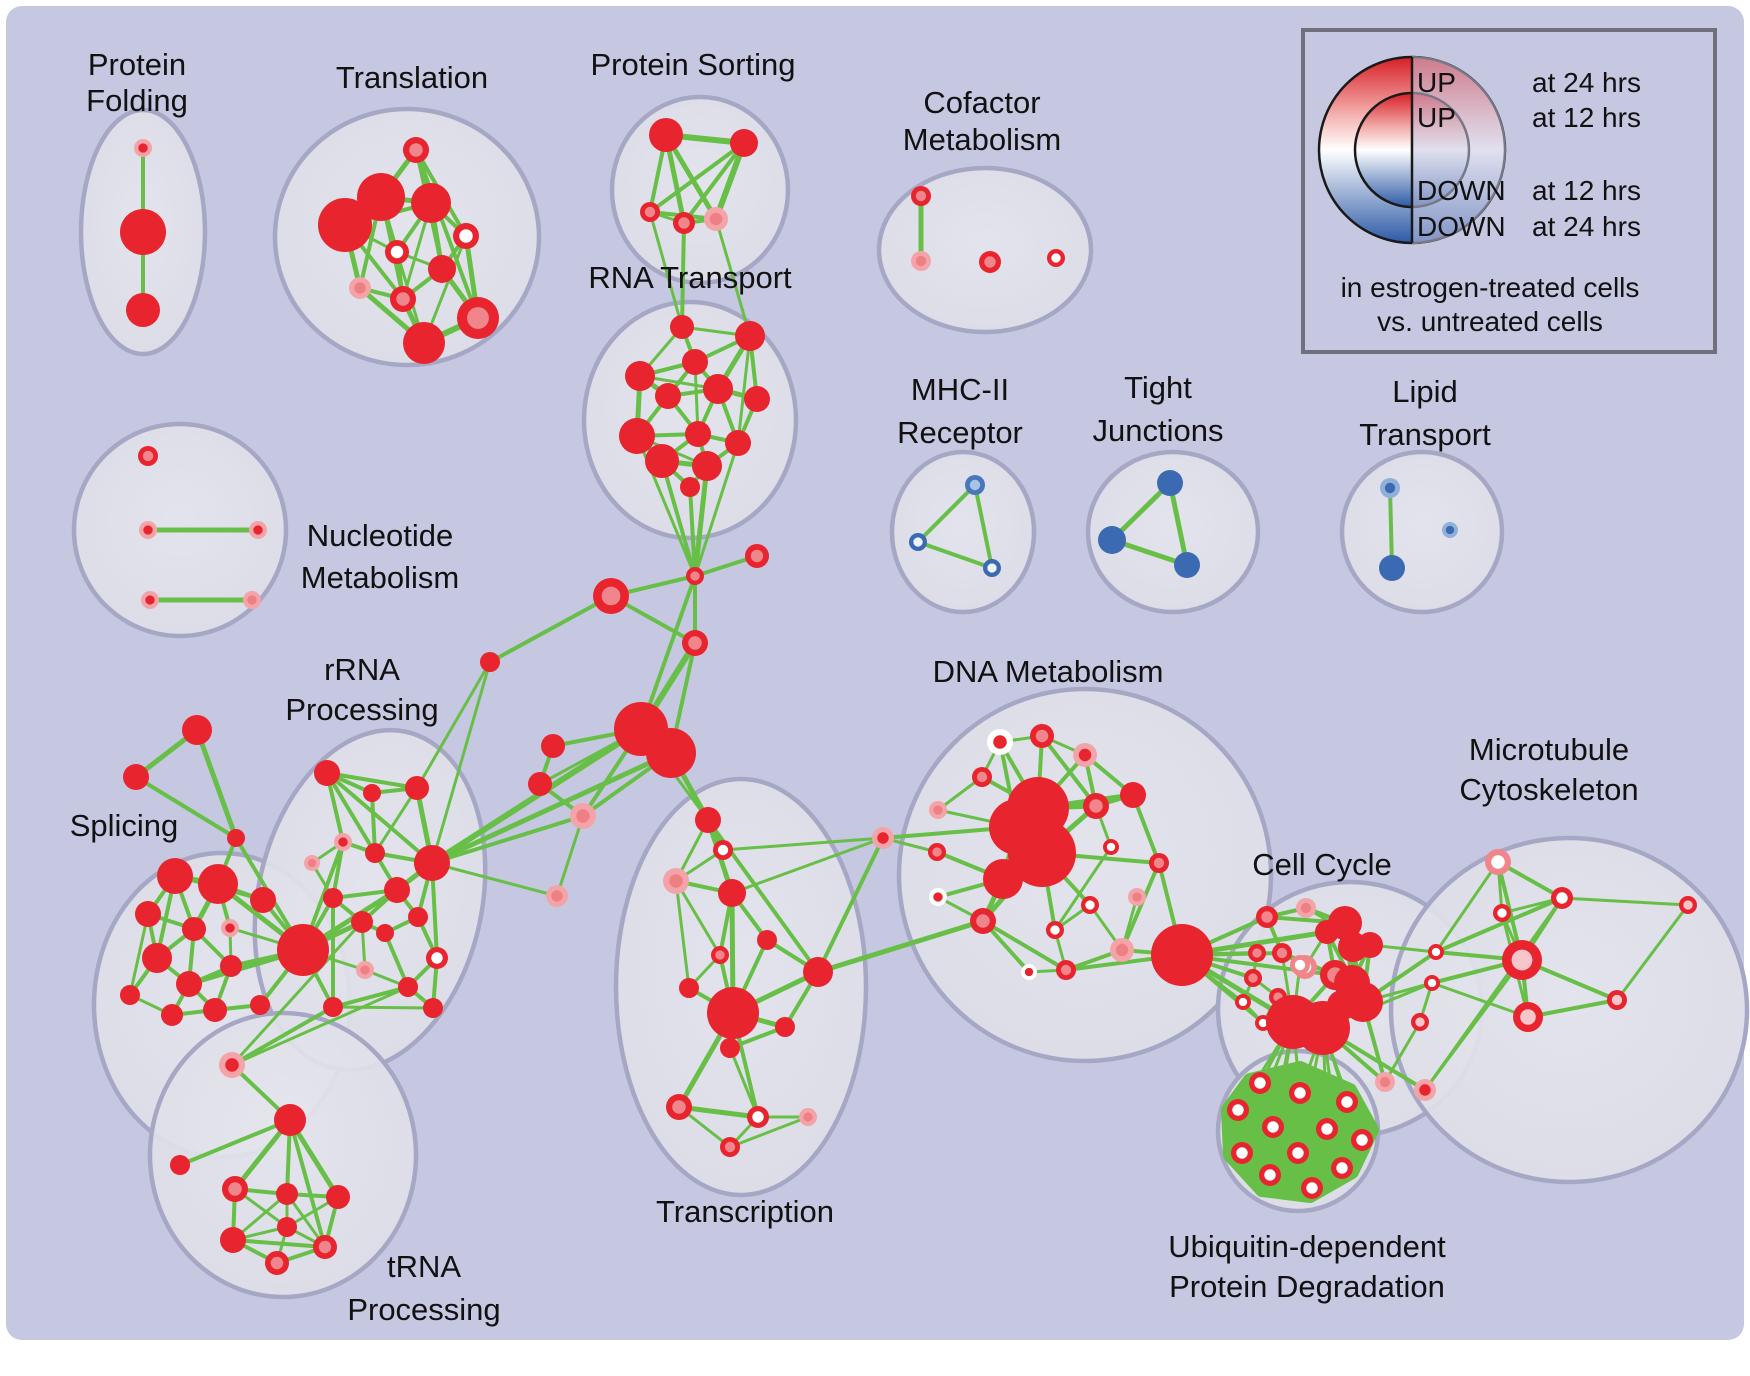 This screenshot has width=1750, height=1376. What do you see at coordinates (1307, 1266) in the screenshot?
I see `cluster-label-ubiquitin-degradation: Ubiquitin-dependent Protein Degradation` at bounding box center [1307, 1266].